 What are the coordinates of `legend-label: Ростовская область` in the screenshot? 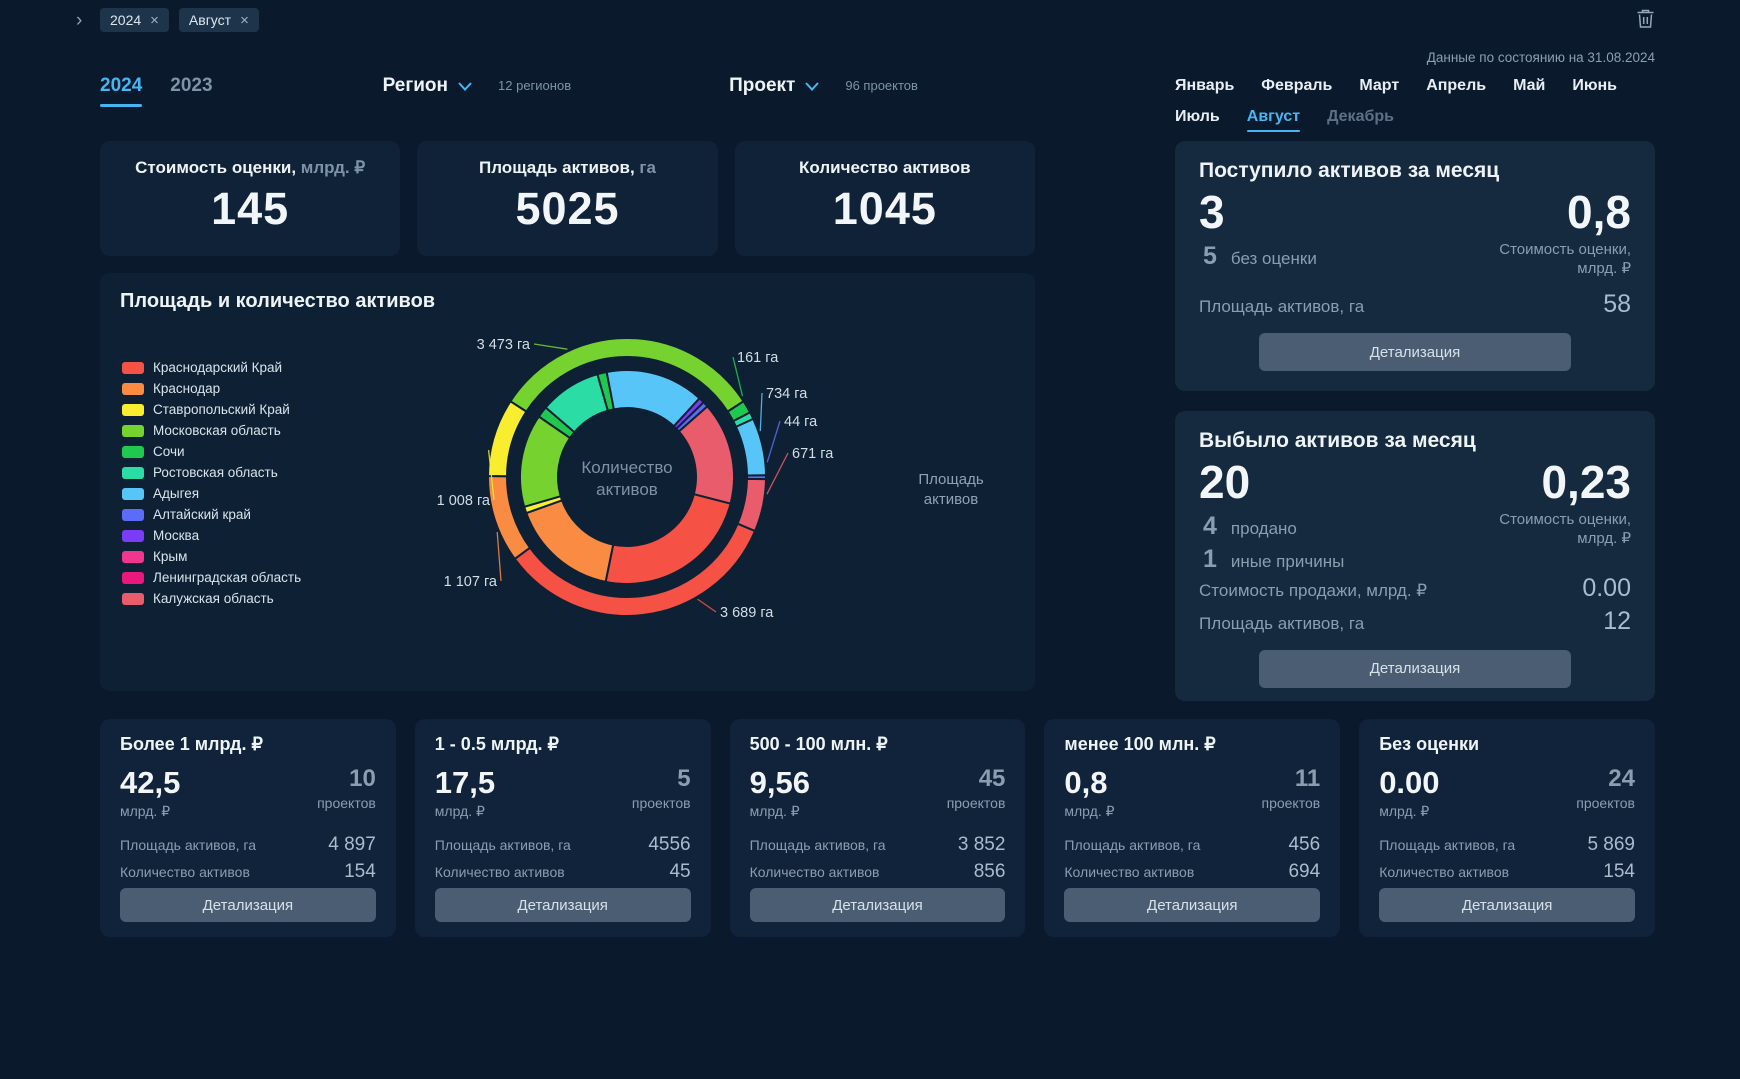 It's located at (215, 472).